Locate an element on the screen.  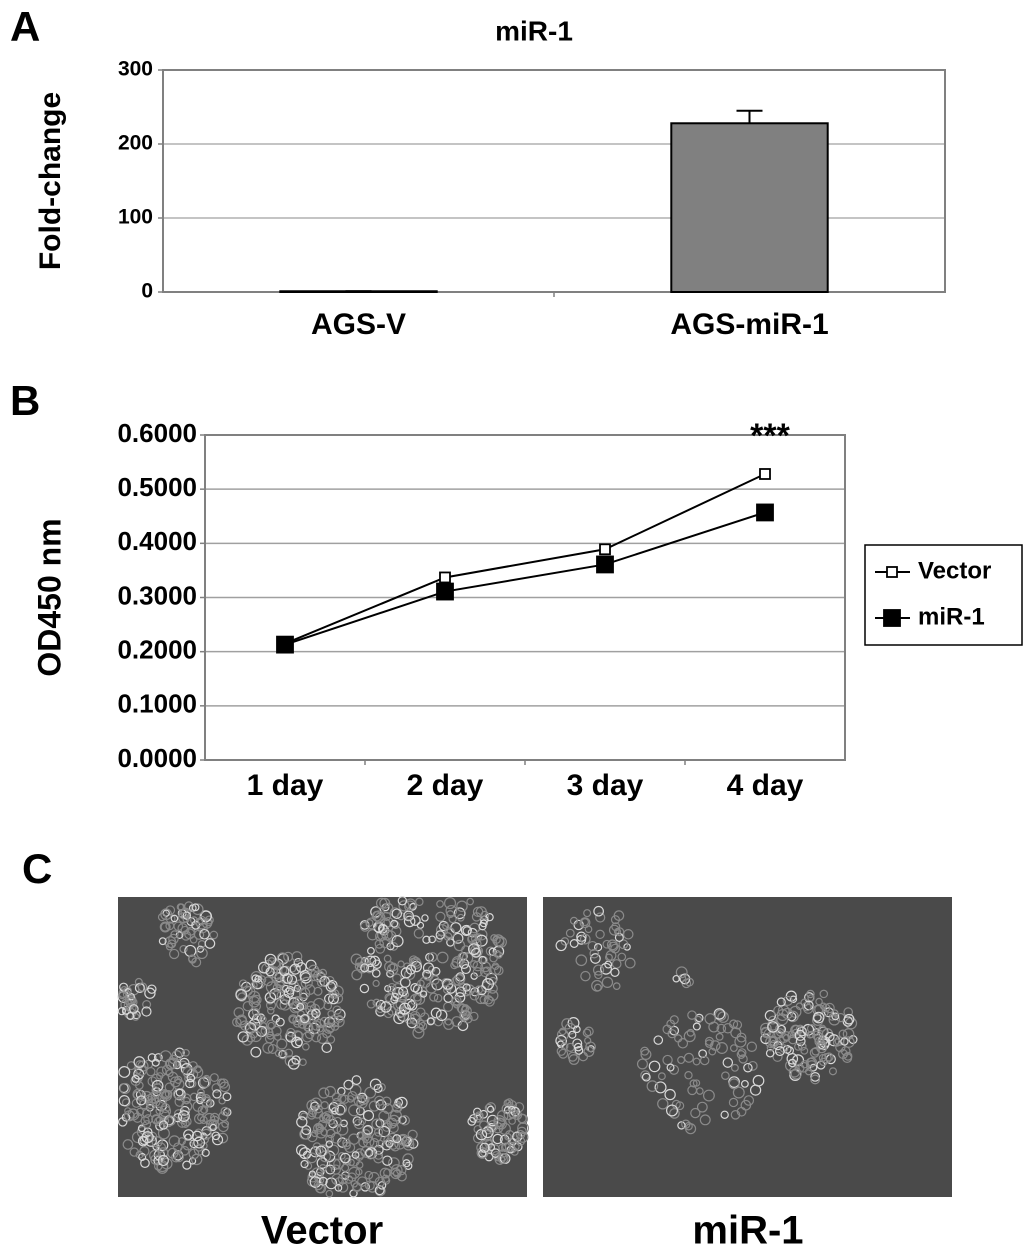
y-axis-label: OD450 nm is located at coordinates (49, 597).